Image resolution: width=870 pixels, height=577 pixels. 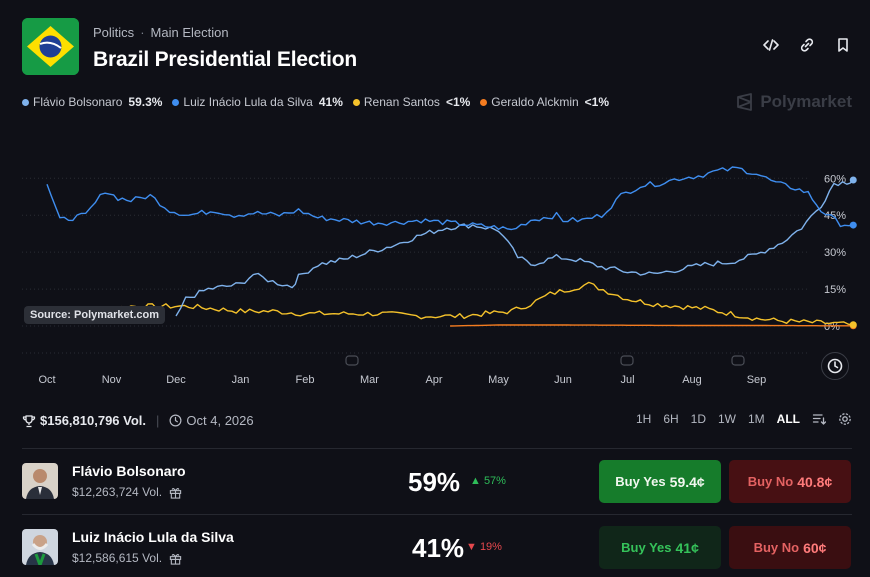 I want to click on legend-item: Luiz Inácio Lula da Silva 41%, so click(x=257, y=102).